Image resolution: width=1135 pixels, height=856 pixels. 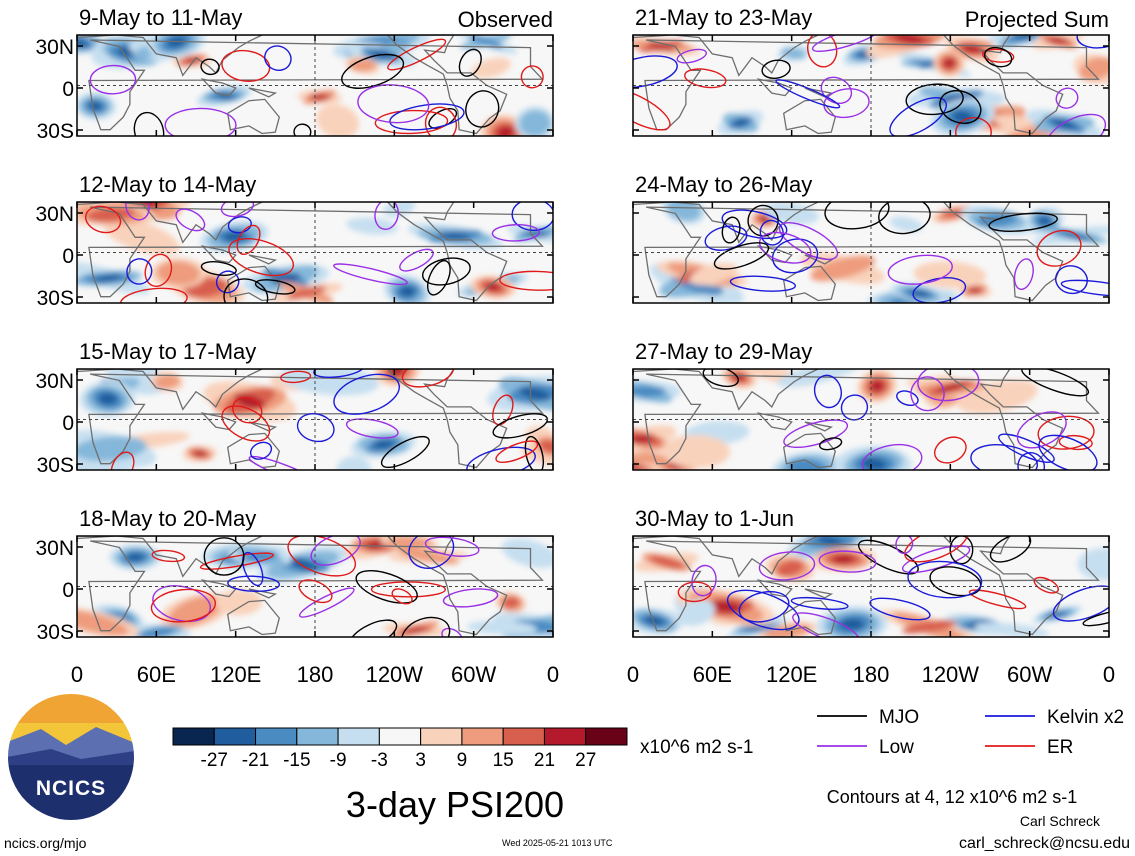 I want to click on legend-label: Kelvin x2, so click(x=1085, y=717).